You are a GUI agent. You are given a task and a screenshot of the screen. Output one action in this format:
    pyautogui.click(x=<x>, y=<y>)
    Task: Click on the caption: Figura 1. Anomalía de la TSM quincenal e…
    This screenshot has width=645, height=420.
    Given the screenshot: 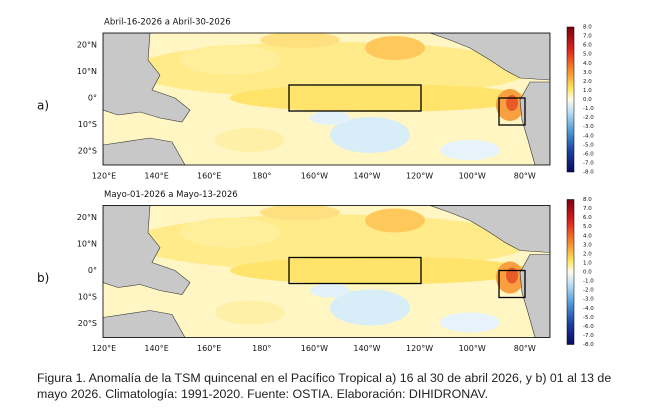 What is the action you would take?
    pyautogui.click(x=324, y=386)
    